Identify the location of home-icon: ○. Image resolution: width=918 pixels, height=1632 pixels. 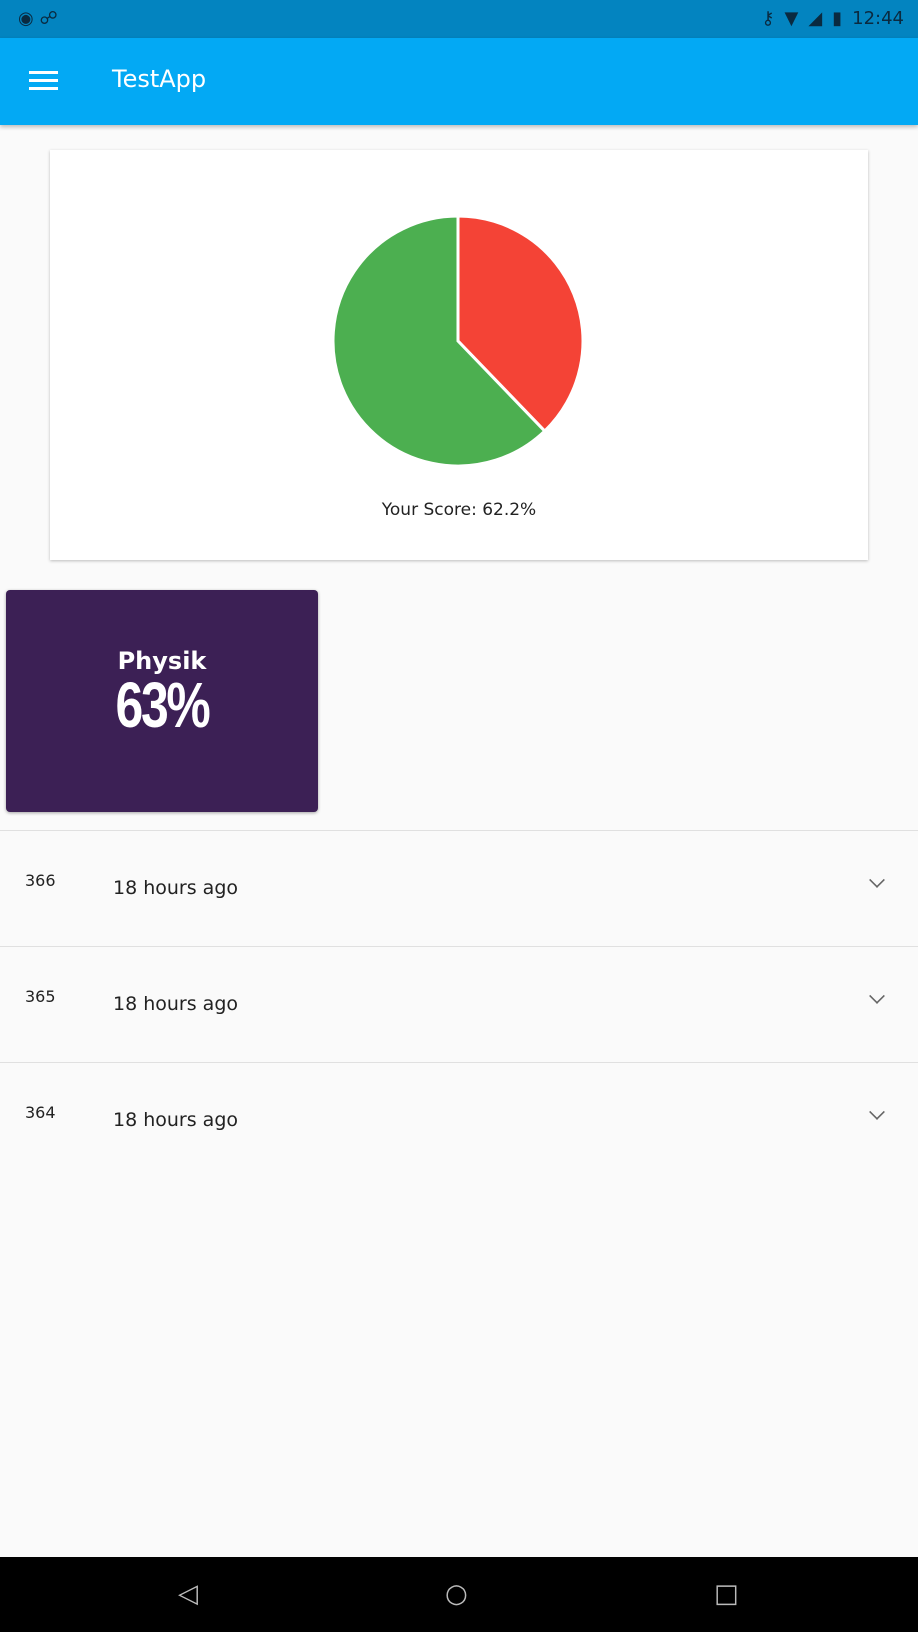
(456, 1594).